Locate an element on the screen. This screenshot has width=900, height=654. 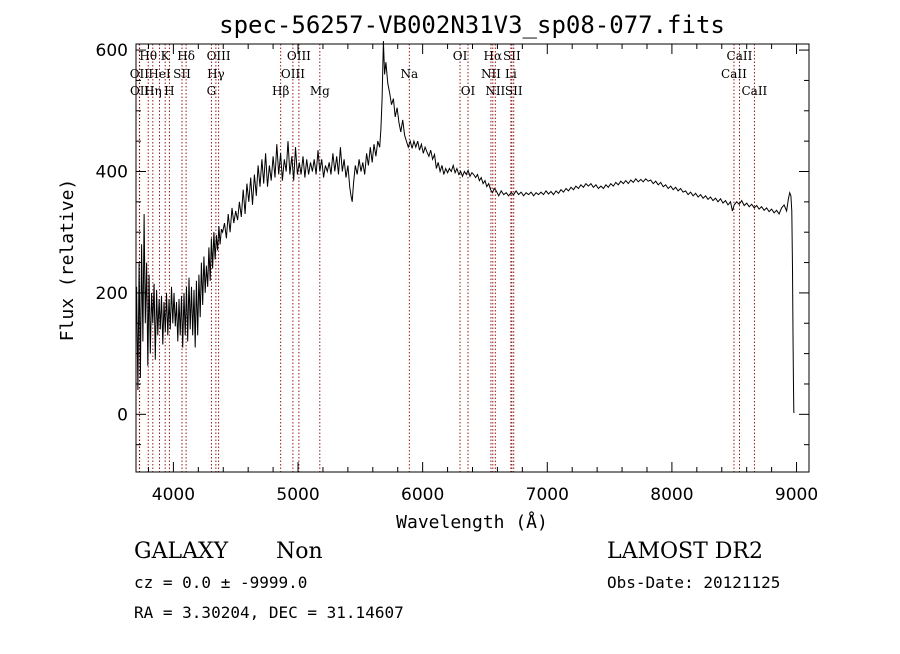
x-tick-label: 5000 is located at coordinates (297, 495).